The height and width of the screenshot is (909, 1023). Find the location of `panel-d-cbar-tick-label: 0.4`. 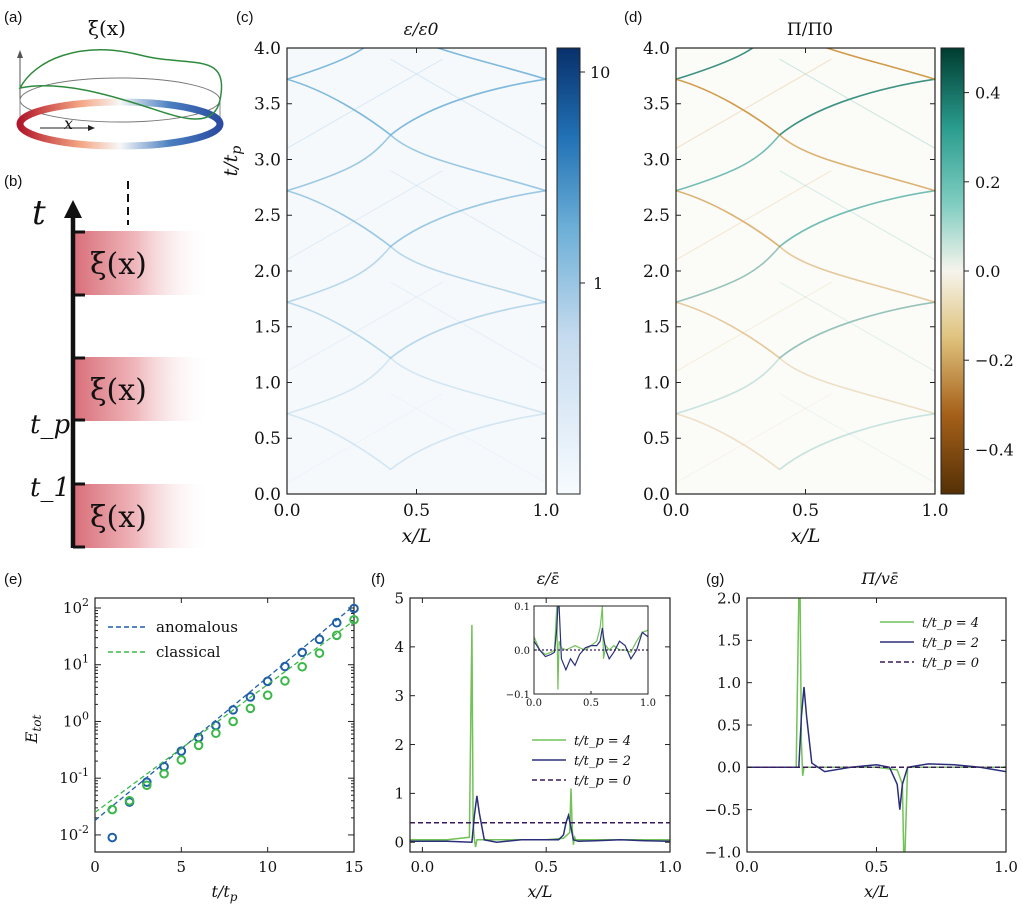

panel-d-cbar-tick-label: 0.4 is located at coordinates (987, 93).